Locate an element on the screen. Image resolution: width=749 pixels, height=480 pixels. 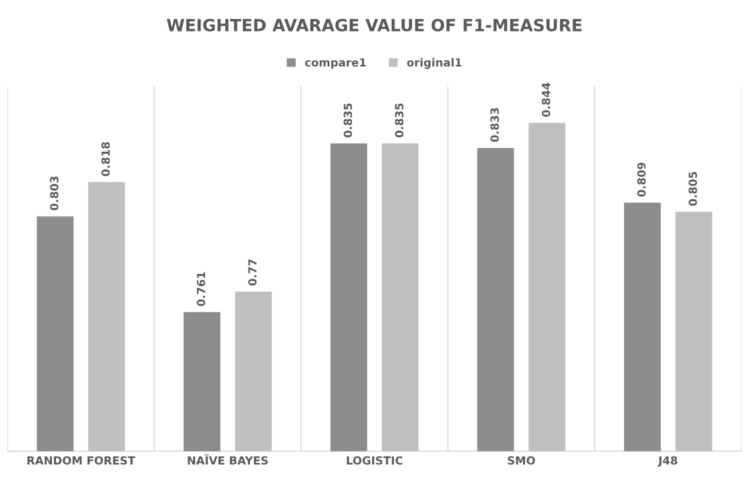
data-label: 0.844 is located at coordinates (546, 99).